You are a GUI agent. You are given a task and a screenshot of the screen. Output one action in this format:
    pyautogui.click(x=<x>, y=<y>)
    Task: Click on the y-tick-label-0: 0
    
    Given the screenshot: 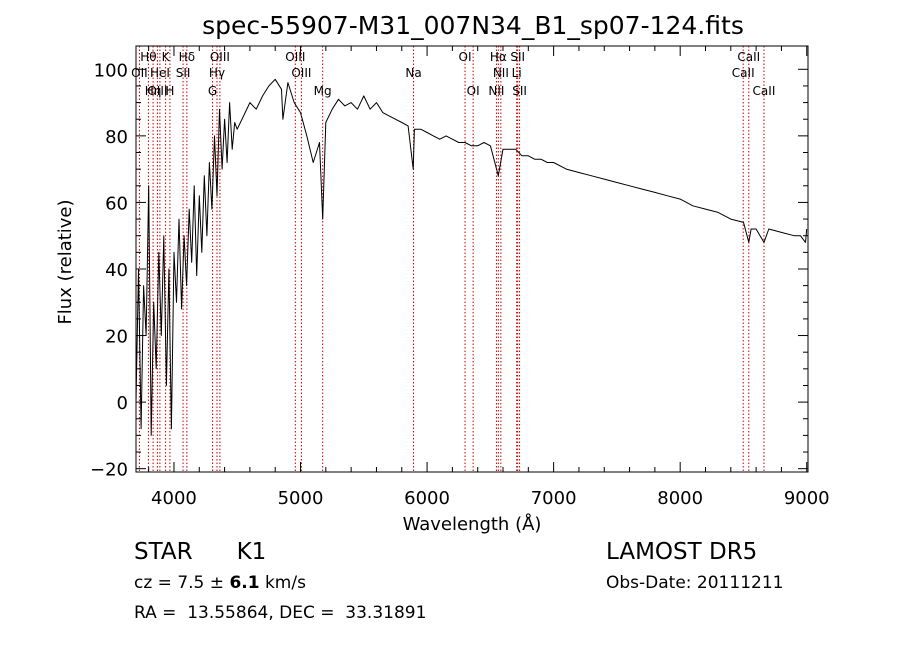 What is the action you would take?
    pyautogui.click(x=122, y=403)
    